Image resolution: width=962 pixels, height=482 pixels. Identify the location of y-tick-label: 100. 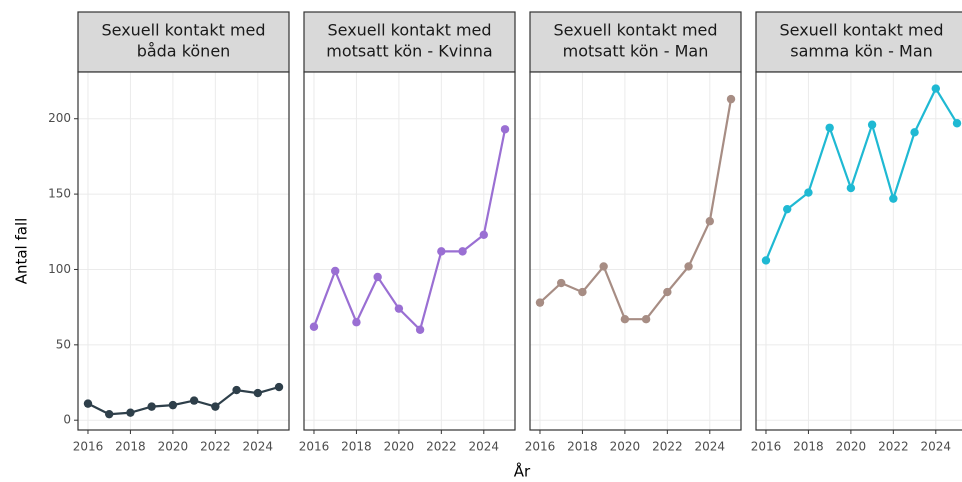
(59, 269).